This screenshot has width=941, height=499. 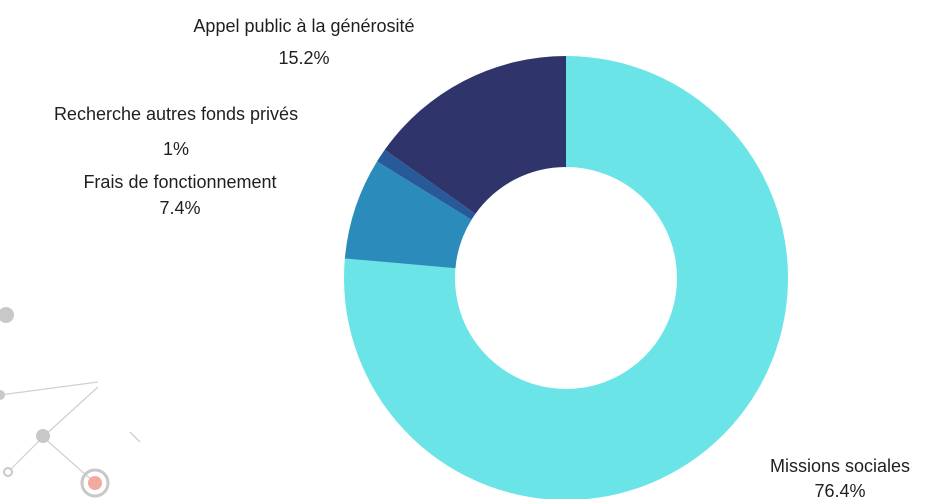 I want to click on slice-label-recherche-fonds: Recherche autres fonds privés, so click(x=176, y=114).